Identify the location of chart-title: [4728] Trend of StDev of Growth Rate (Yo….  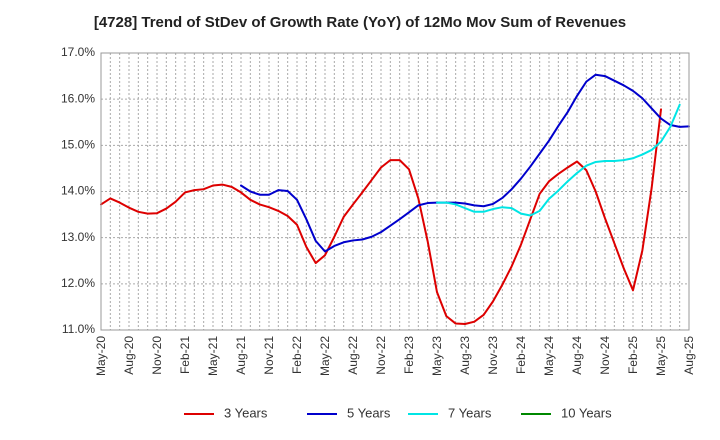
(360, 22).